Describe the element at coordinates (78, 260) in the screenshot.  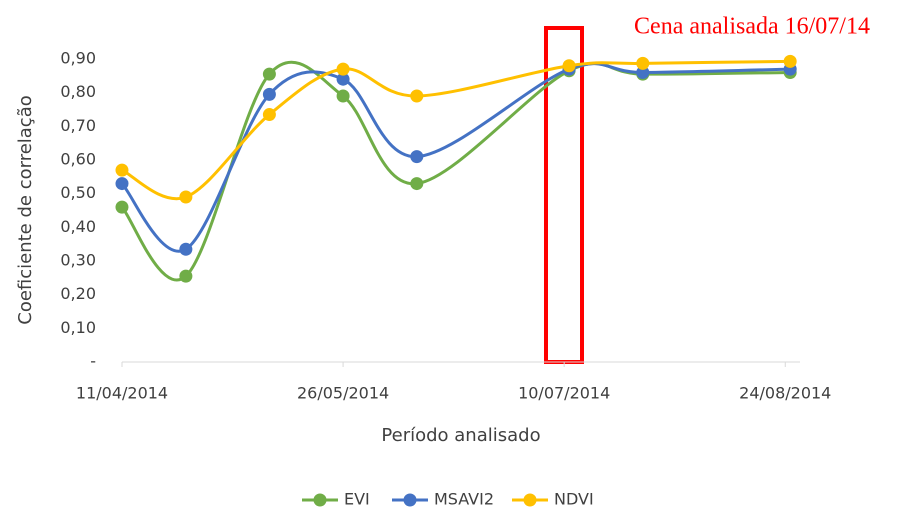
I see `y-tick-label: 0,30` at that location.